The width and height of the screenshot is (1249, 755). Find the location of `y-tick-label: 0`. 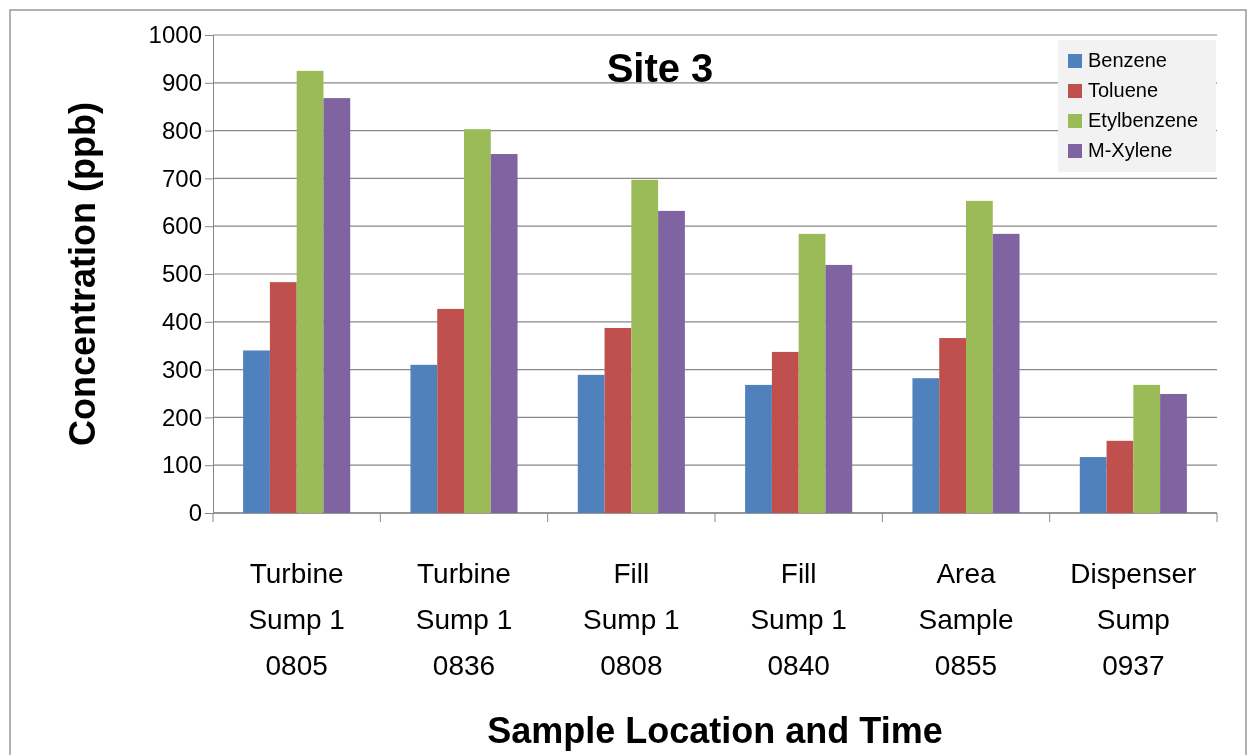

y-tick-label: 0 is located at coordinates (195, 513).